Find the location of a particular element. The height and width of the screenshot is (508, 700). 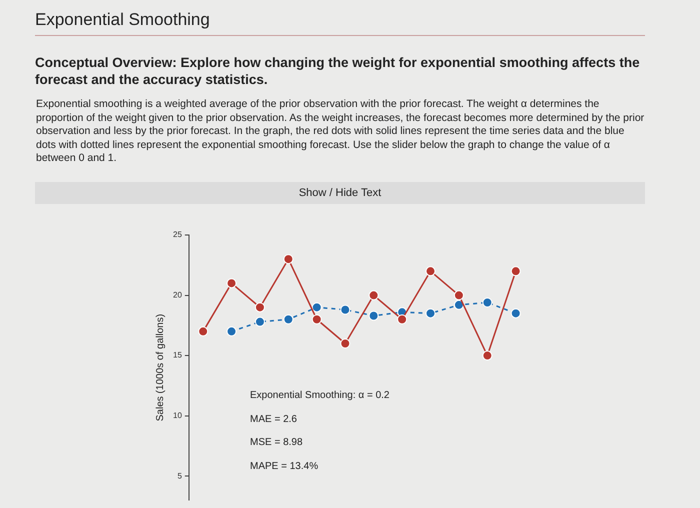

annotation: MSE = 8.98 is located at coordinates (277, 443).